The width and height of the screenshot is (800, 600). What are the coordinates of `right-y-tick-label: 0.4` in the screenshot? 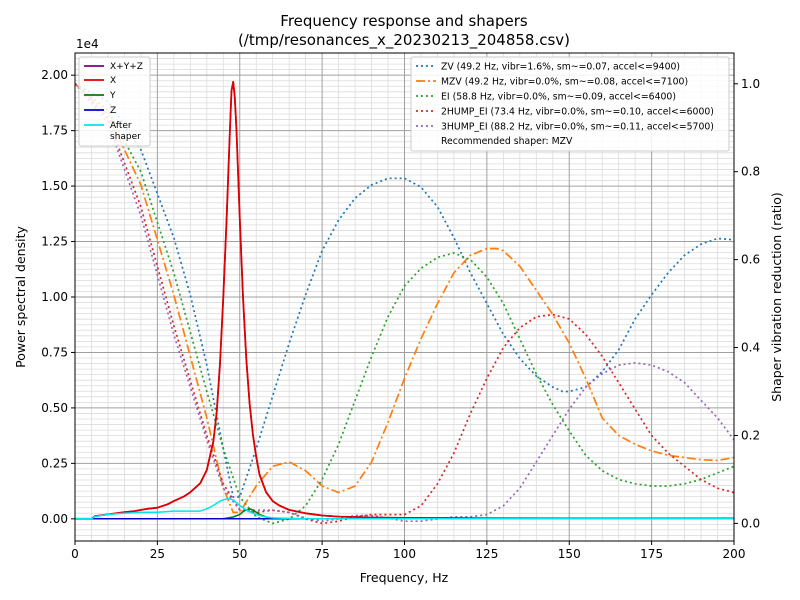 It's located at (750, 348).